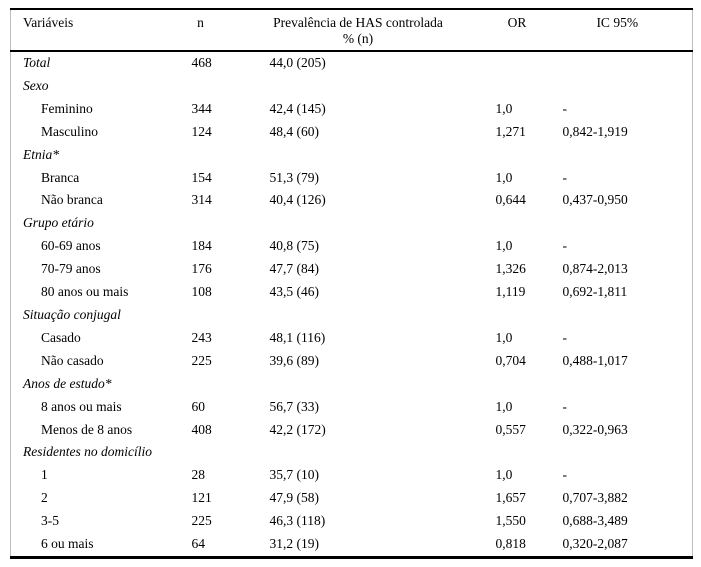 The width and height of the screenshot is (701, 567). Describe the element at coordinates (201, 62) in the screenshot. I see `cell-n: 468` at that location.